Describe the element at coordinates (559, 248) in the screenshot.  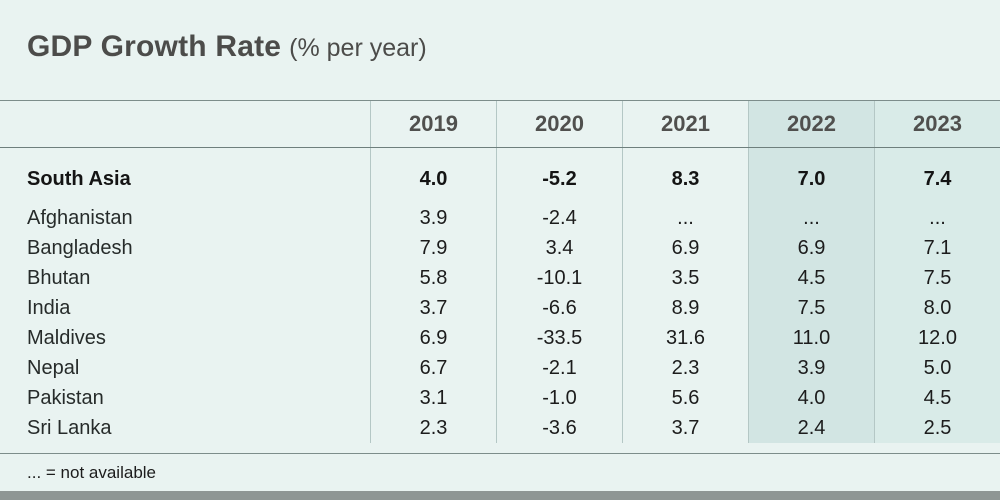
I see `cell: 3.4` at that location.